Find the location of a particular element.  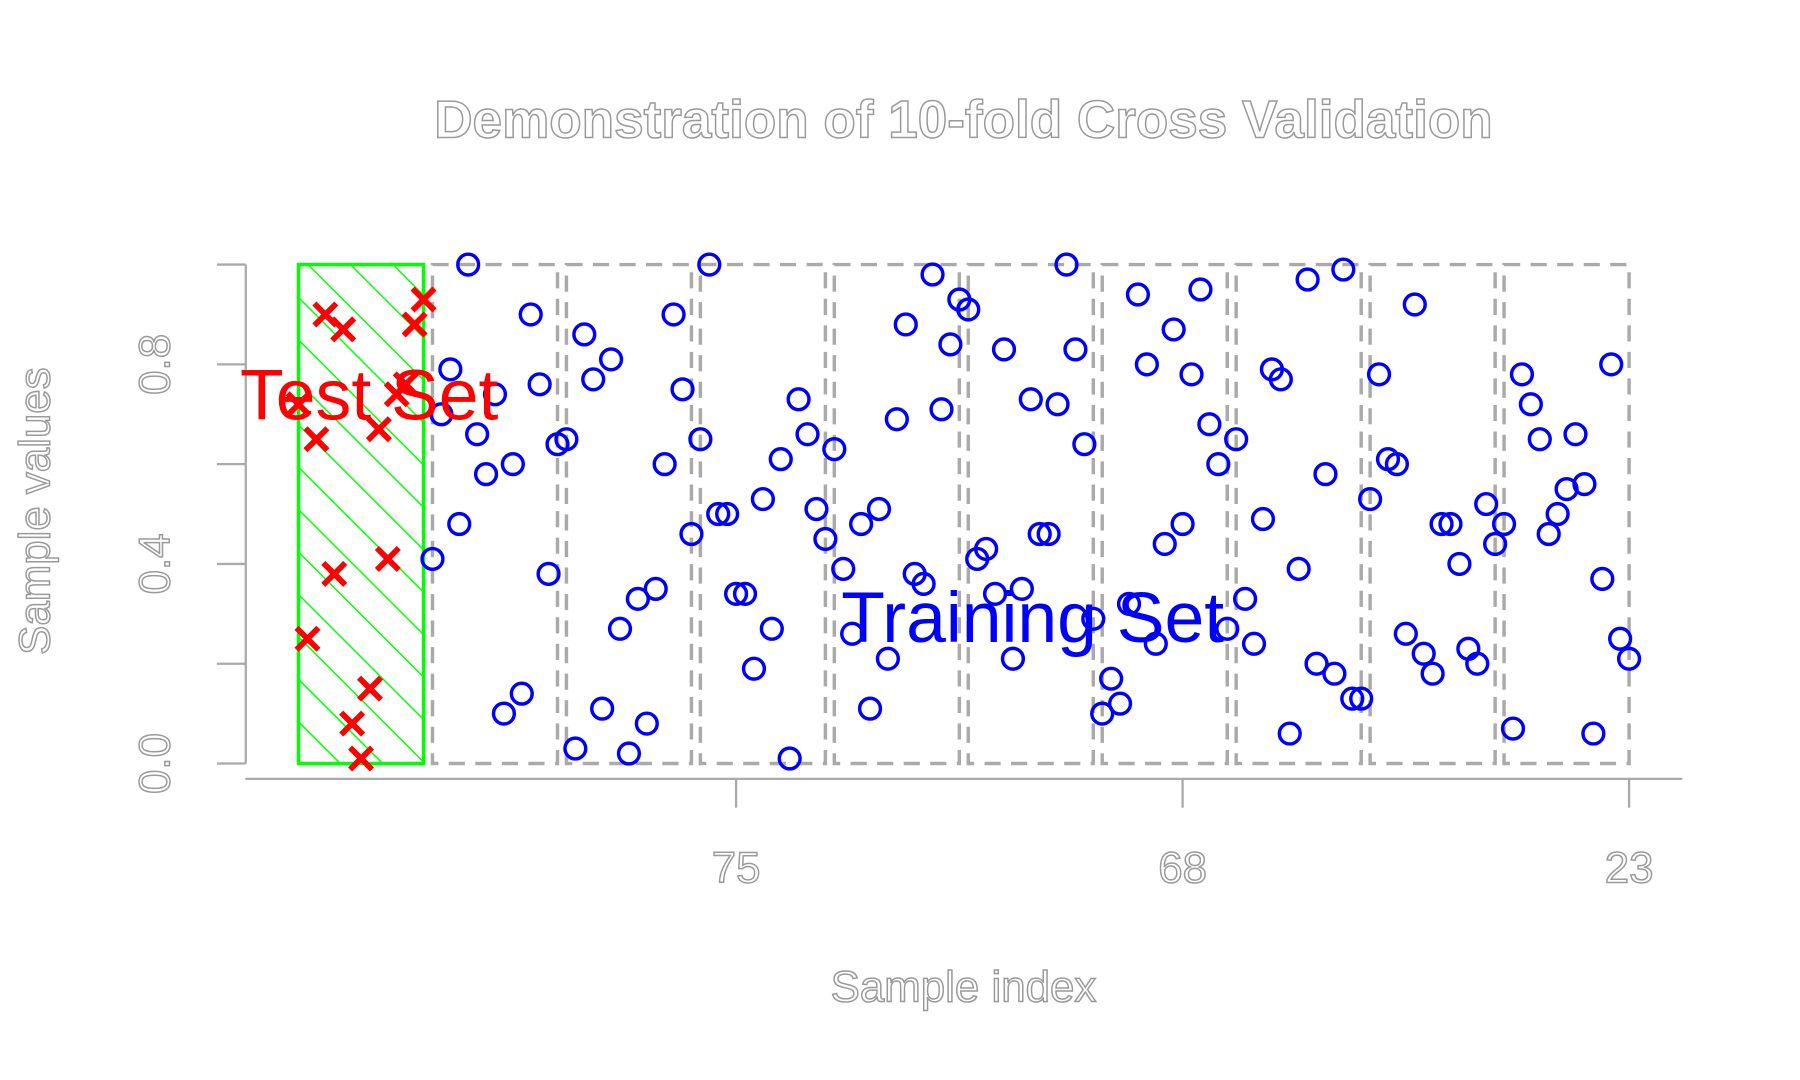

y-tick-label: 0.0 is located at coordinates (155, 763).